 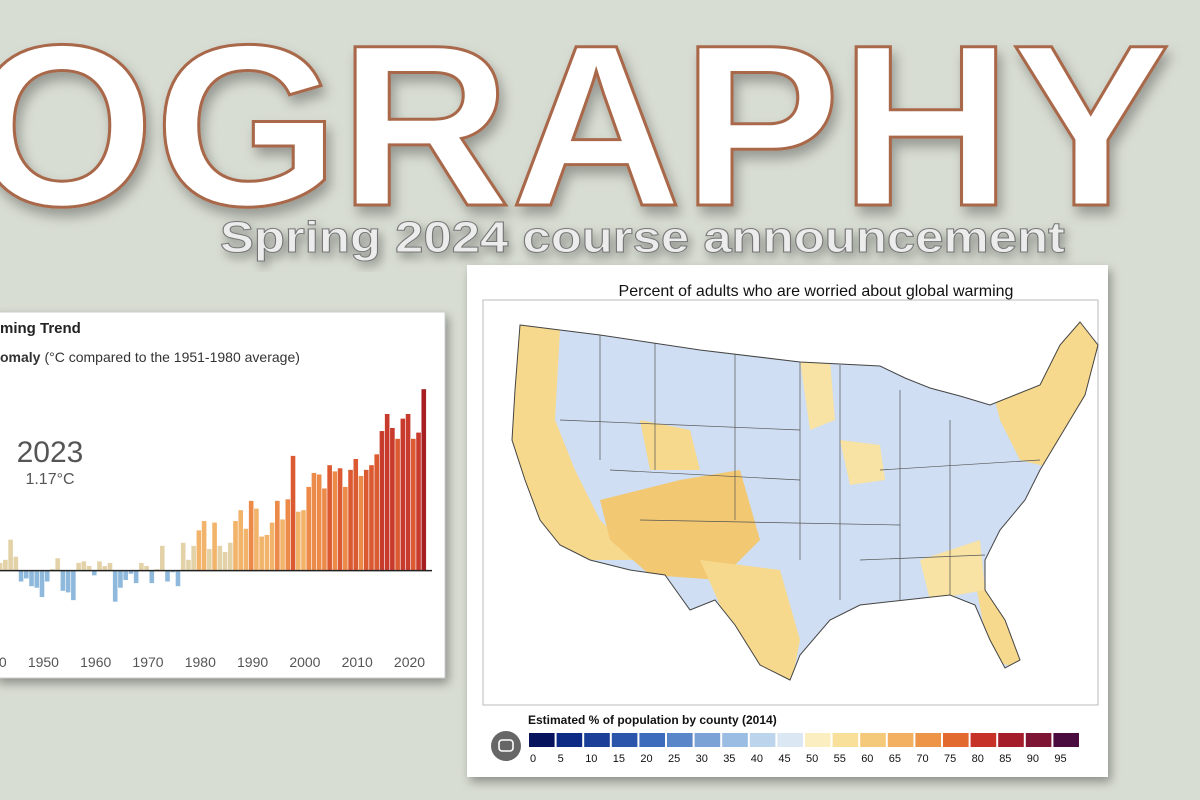 I want to click on region-minnesota, so click(x=817, y=395).